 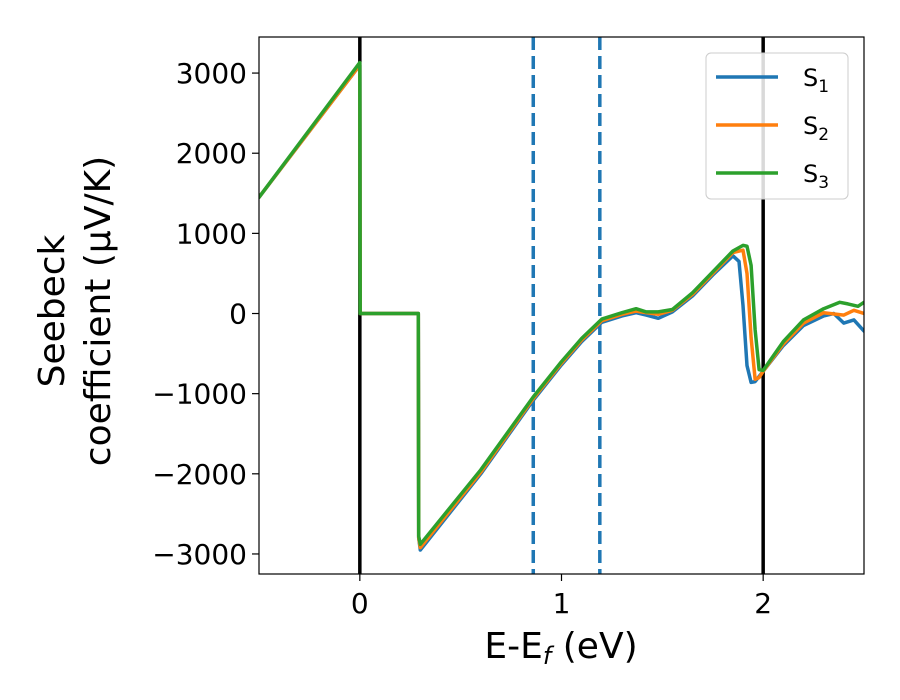 What do you see at coordinates (763, 603) in the screenshot?
I see `x-tick-label: 2` at bounding box center [763, 603].